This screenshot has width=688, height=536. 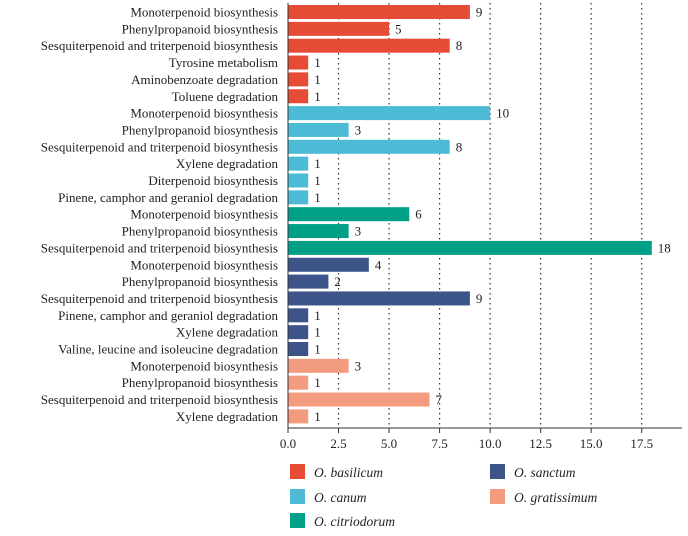 What do you see at coordinates (664, 247) in the screenshot?
I see `value-label-14: 18` at bounding box center [664, 247].